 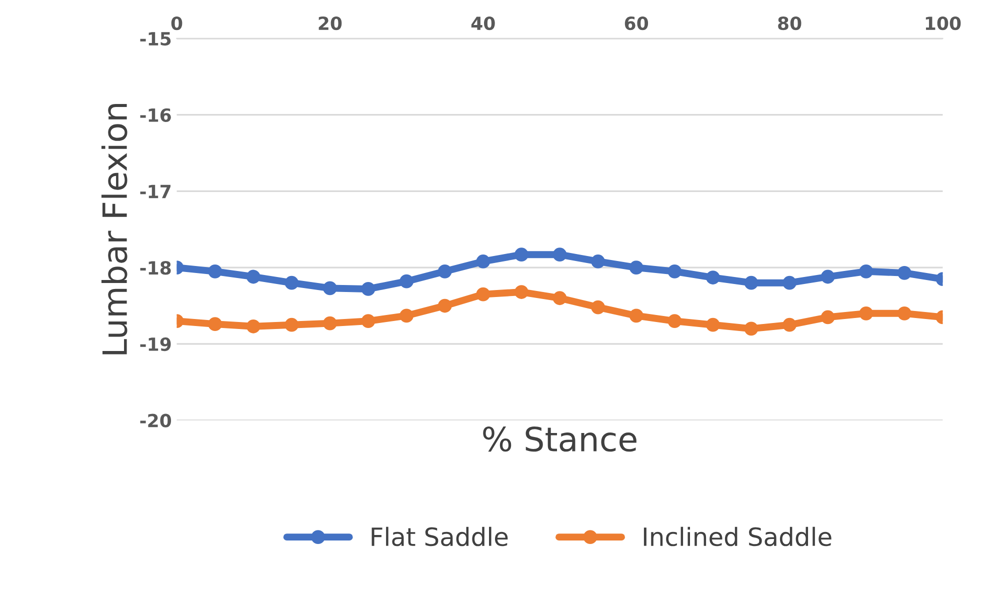 I want to click on x-tick-label: 60, so click(x=636, y=23).